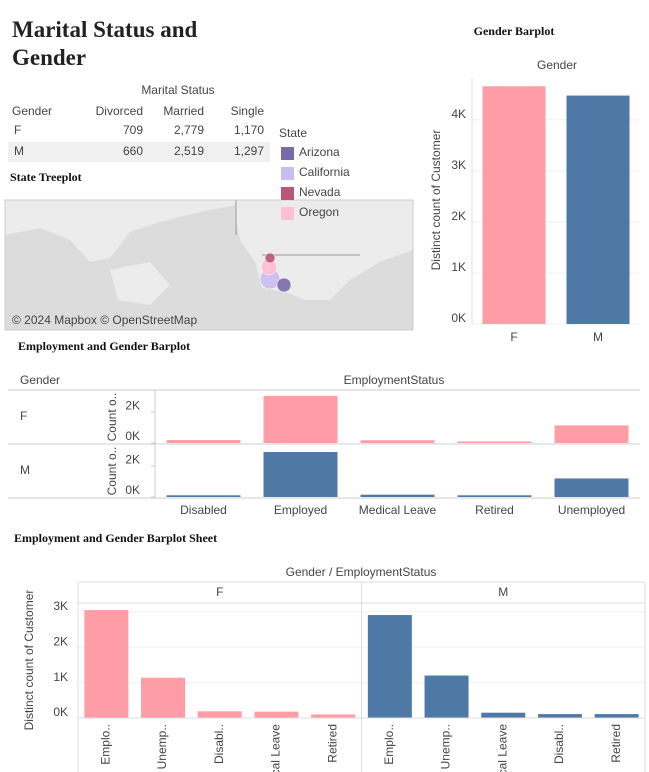 This screenshot has height=772, width=649. Describe the element at coordinates (361, 572) in the screenshot. I see `column-header: Gender / EmploymentStatus` at that location.